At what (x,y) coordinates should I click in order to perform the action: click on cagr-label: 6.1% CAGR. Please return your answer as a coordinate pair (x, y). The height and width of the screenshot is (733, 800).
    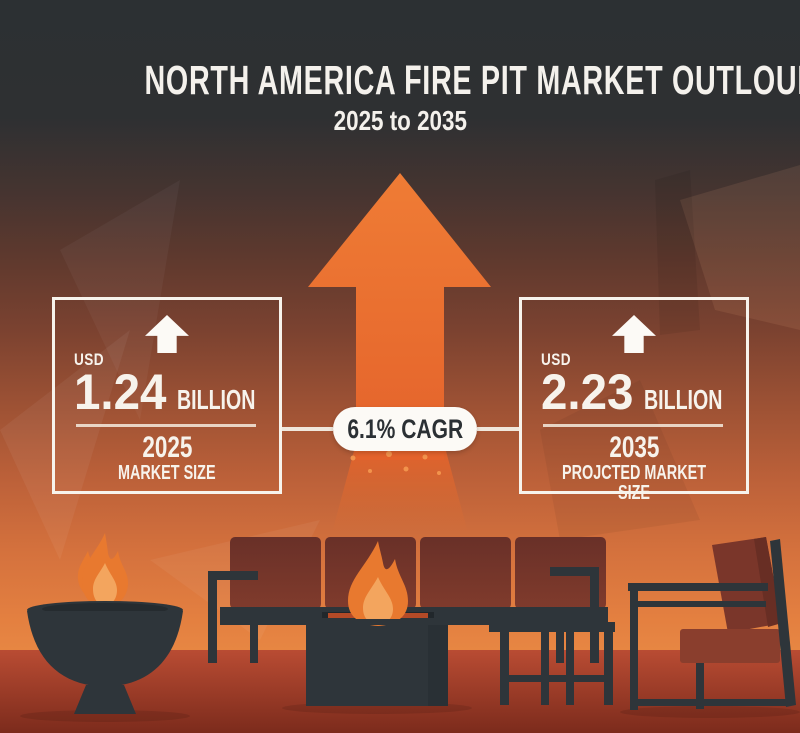
    Looking at the image, I should click on (405, 428).